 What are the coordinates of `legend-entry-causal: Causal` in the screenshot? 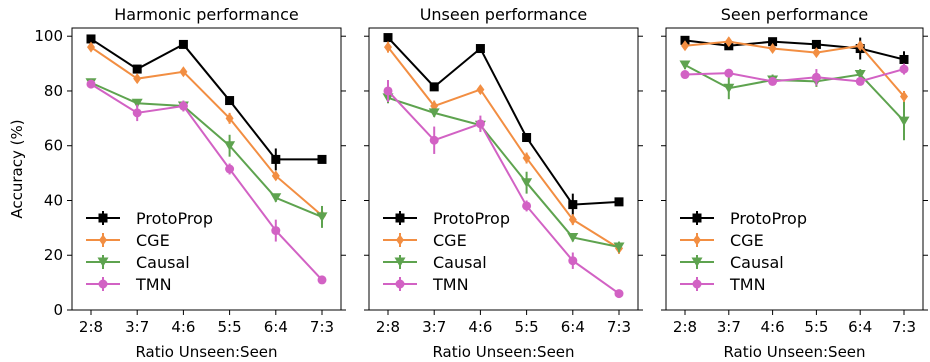 It's located at (138, 262).